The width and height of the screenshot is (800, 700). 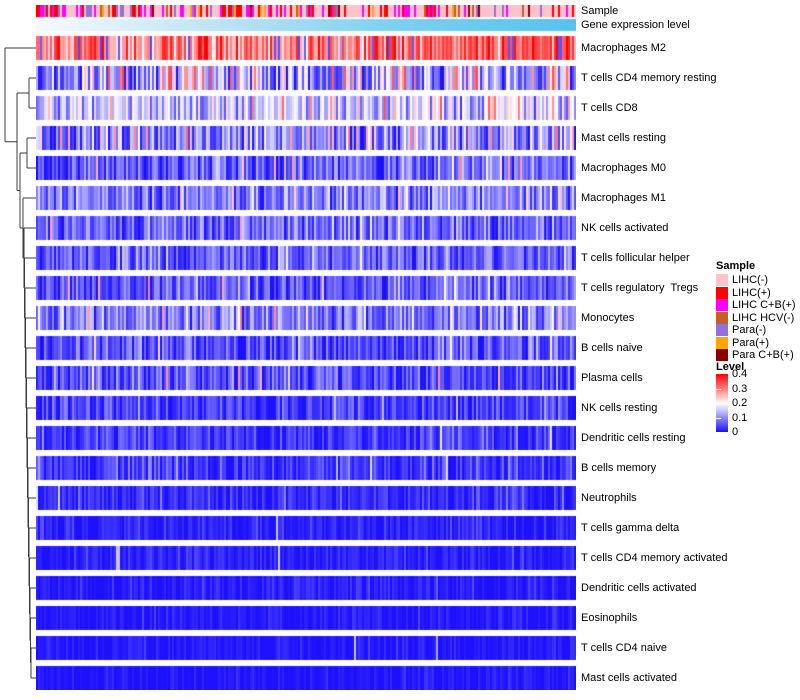 I want to click on level-colorbar, so click(x=722, y=403).